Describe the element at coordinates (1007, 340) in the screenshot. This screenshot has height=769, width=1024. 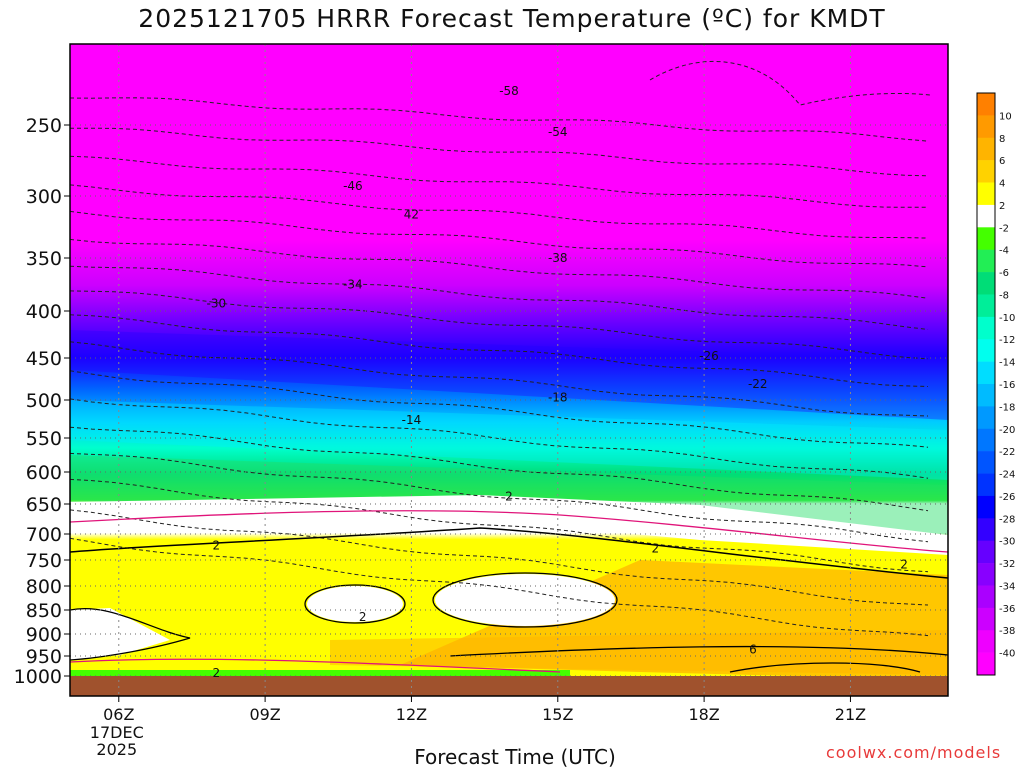
I see `colorbar-label: -12` at that location.